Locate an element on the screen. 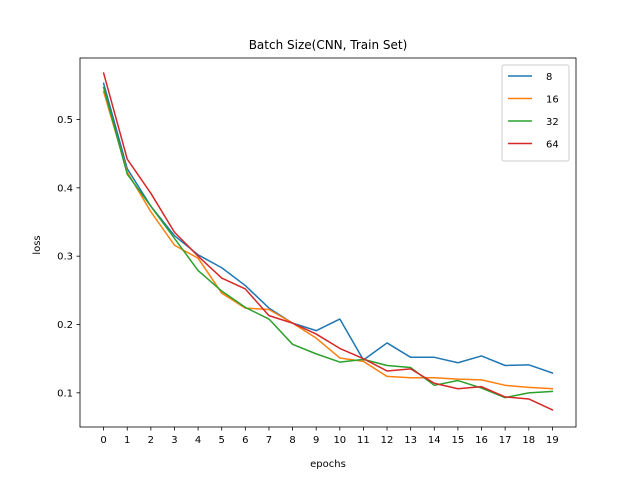 The width and height of the screenshot is (640, 480). x-tick-label: 12 is located at coordinates (387, 440).